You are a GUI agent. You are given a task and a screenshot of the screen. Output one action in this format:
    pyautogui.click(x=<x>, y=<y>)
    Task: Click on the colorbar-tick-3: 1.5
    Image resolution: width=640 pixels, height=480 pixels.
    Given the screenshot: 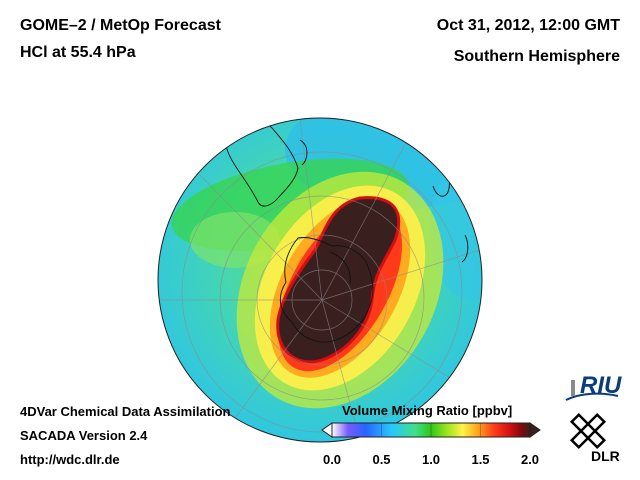 What is the action you would take?
    pyautogui.click(x=480, y=459)
    